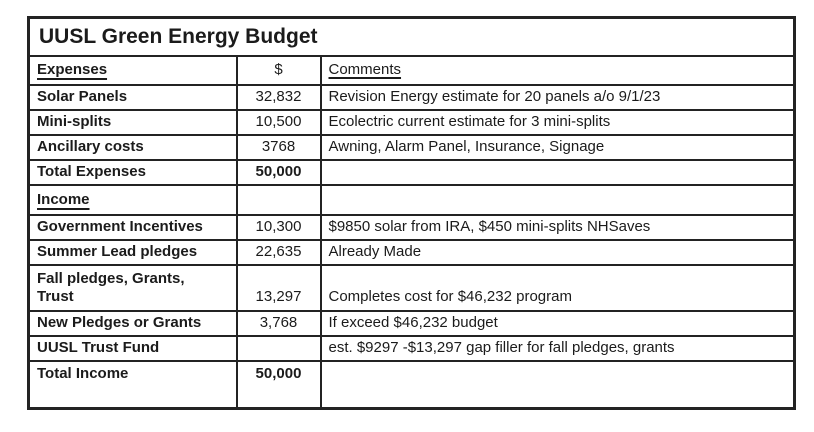 The image size is (814, 432). I want to click on row-amount: 32,832, so click(278, 97).